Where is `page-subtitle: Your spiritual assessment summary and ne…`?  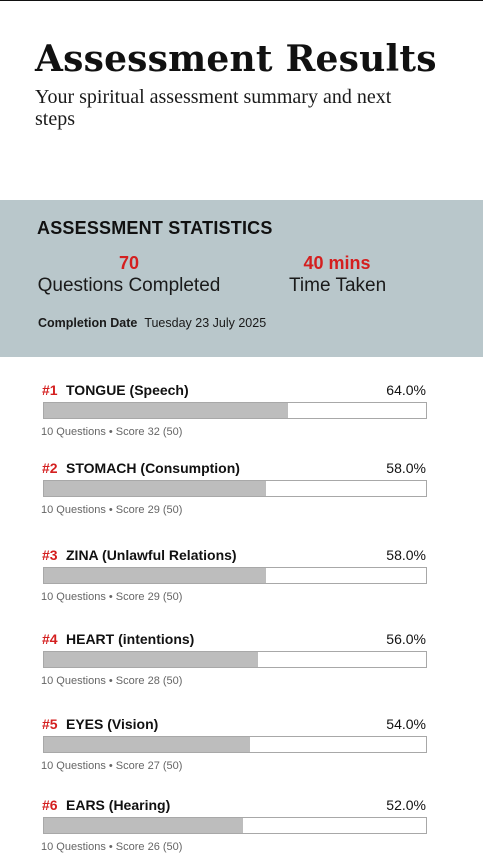
page-subtitle: Your spiritual assessment summary and ne… is located at coordinates (213, 108).